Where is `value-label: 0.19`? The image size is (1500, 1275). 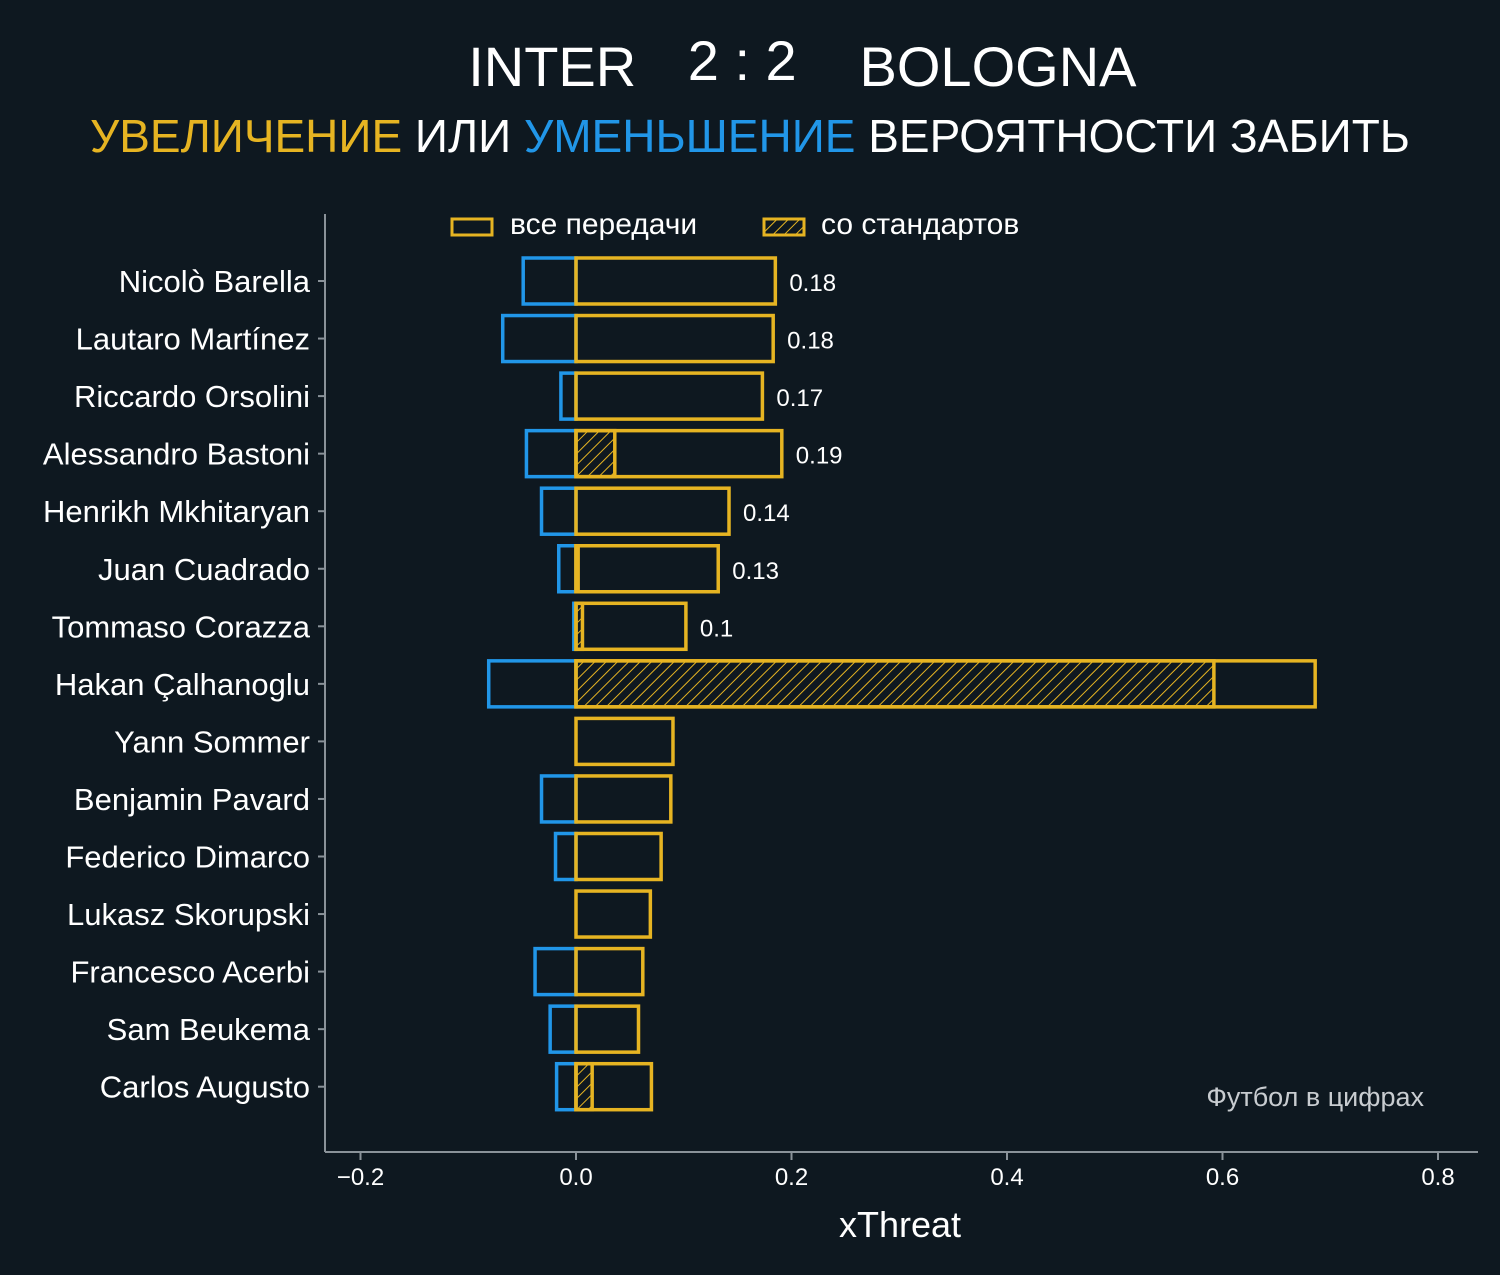
value-label: 0.19 is located at coordinates (819, 456).